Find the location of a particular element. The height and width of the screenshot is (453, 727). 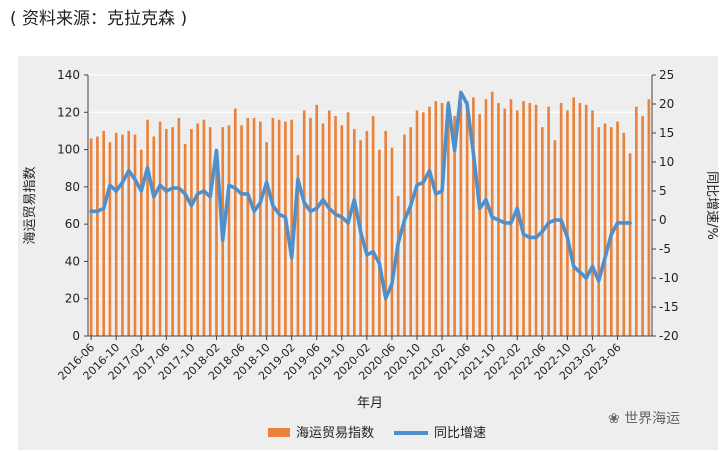

y-tick-label-right: 25 is located at coordinates (666, 75).